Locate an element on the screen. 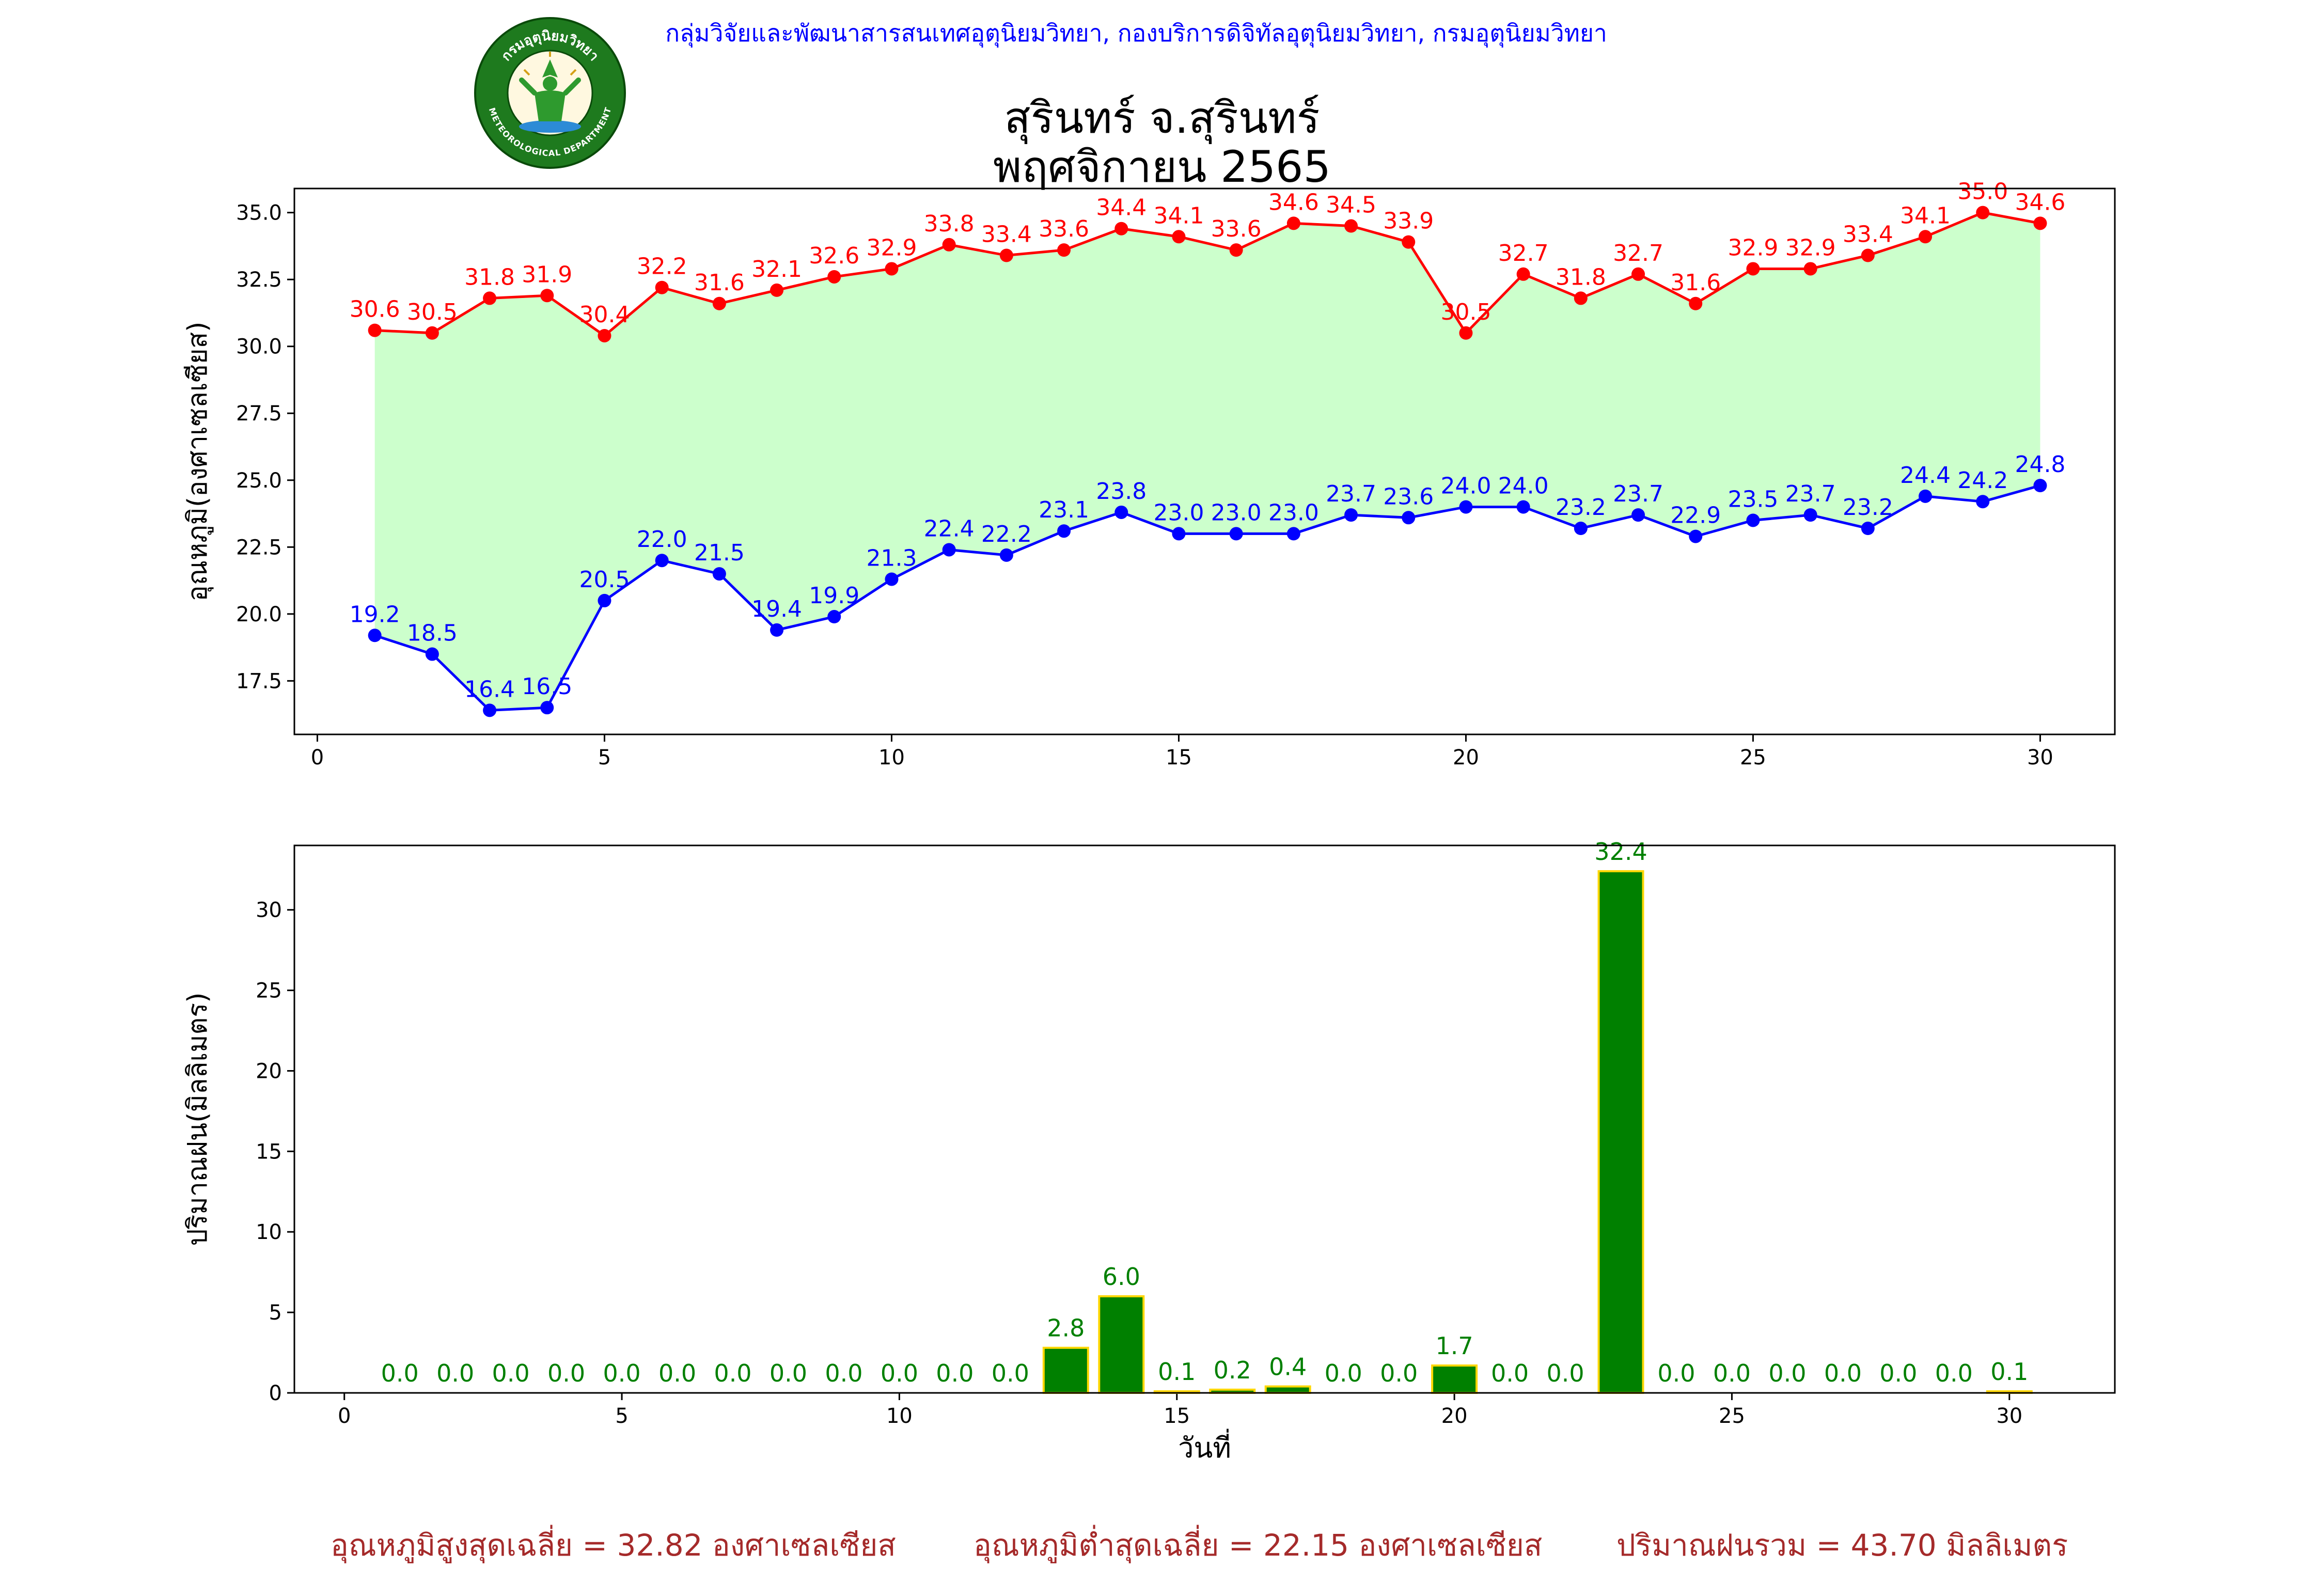 This screenshot has width=2324, height=1569. max-temp-data-label: 35.0 is located at coordinates (1983, 192).